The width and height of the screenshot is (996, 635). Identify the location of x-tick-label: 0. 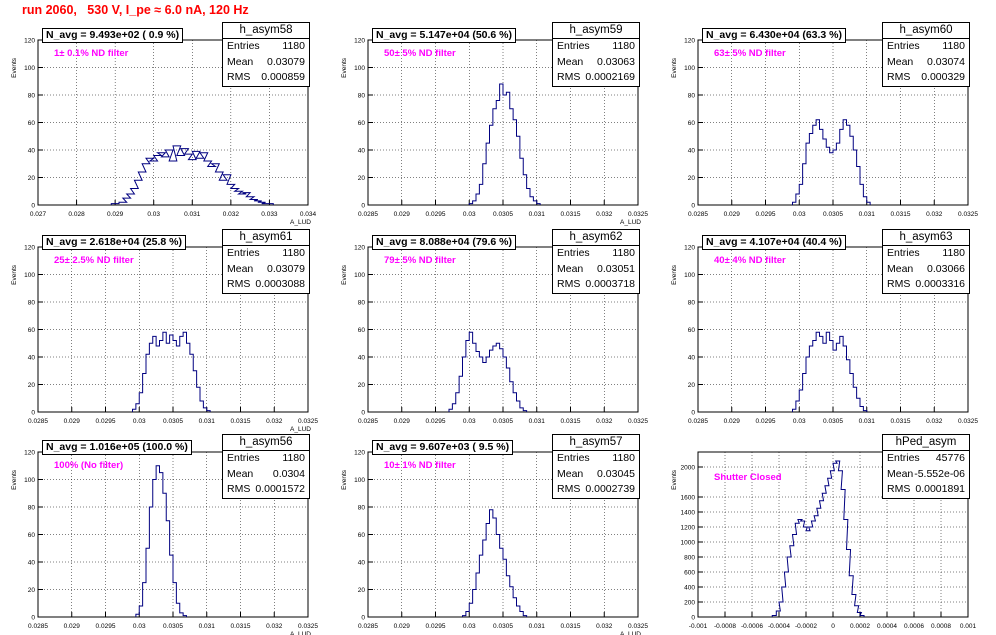
(833, 626).